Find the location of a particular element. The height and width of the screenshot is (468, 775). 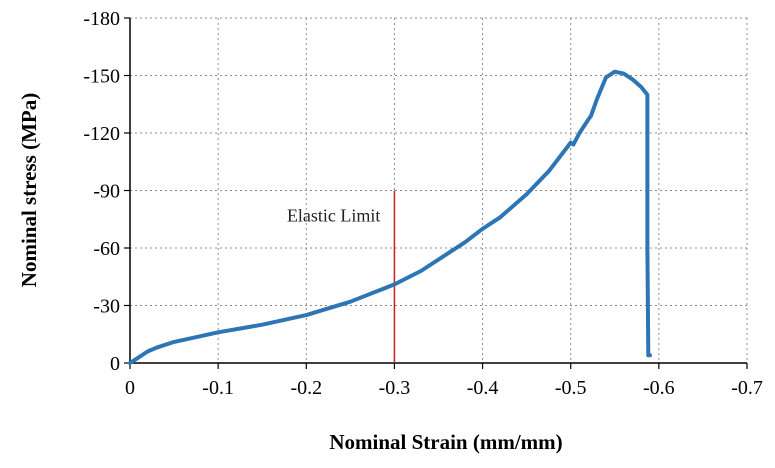

annotations: Elastic Limit is located at coordinates (341, 276).